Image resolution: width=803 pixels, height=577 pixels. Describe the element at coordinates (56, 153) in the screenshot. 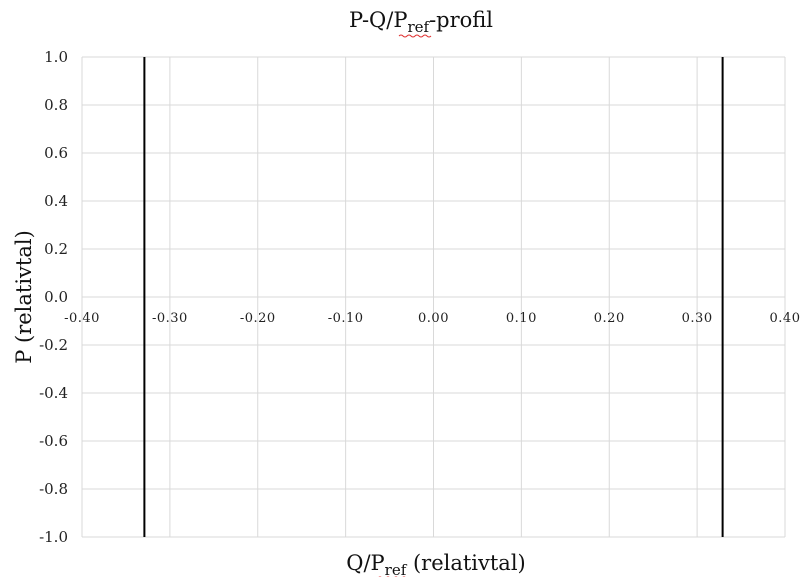

I see `y-tick-label: 0.6` at that location.